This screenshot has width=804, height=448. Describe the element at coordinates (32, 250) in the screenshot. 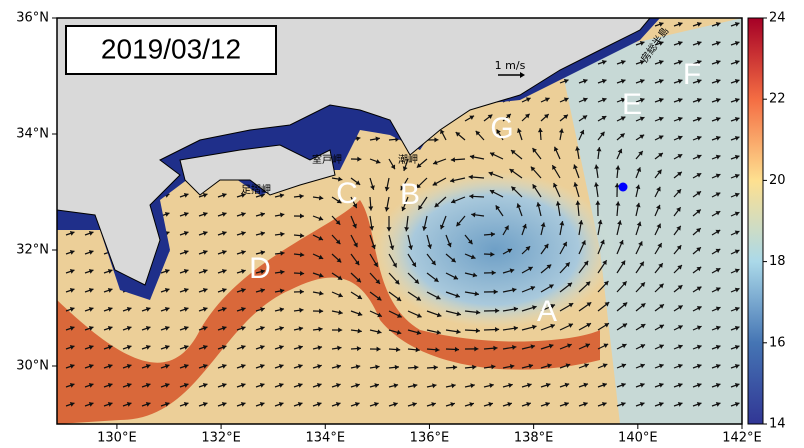

I see `y-tick-label: 32°N` at that location.